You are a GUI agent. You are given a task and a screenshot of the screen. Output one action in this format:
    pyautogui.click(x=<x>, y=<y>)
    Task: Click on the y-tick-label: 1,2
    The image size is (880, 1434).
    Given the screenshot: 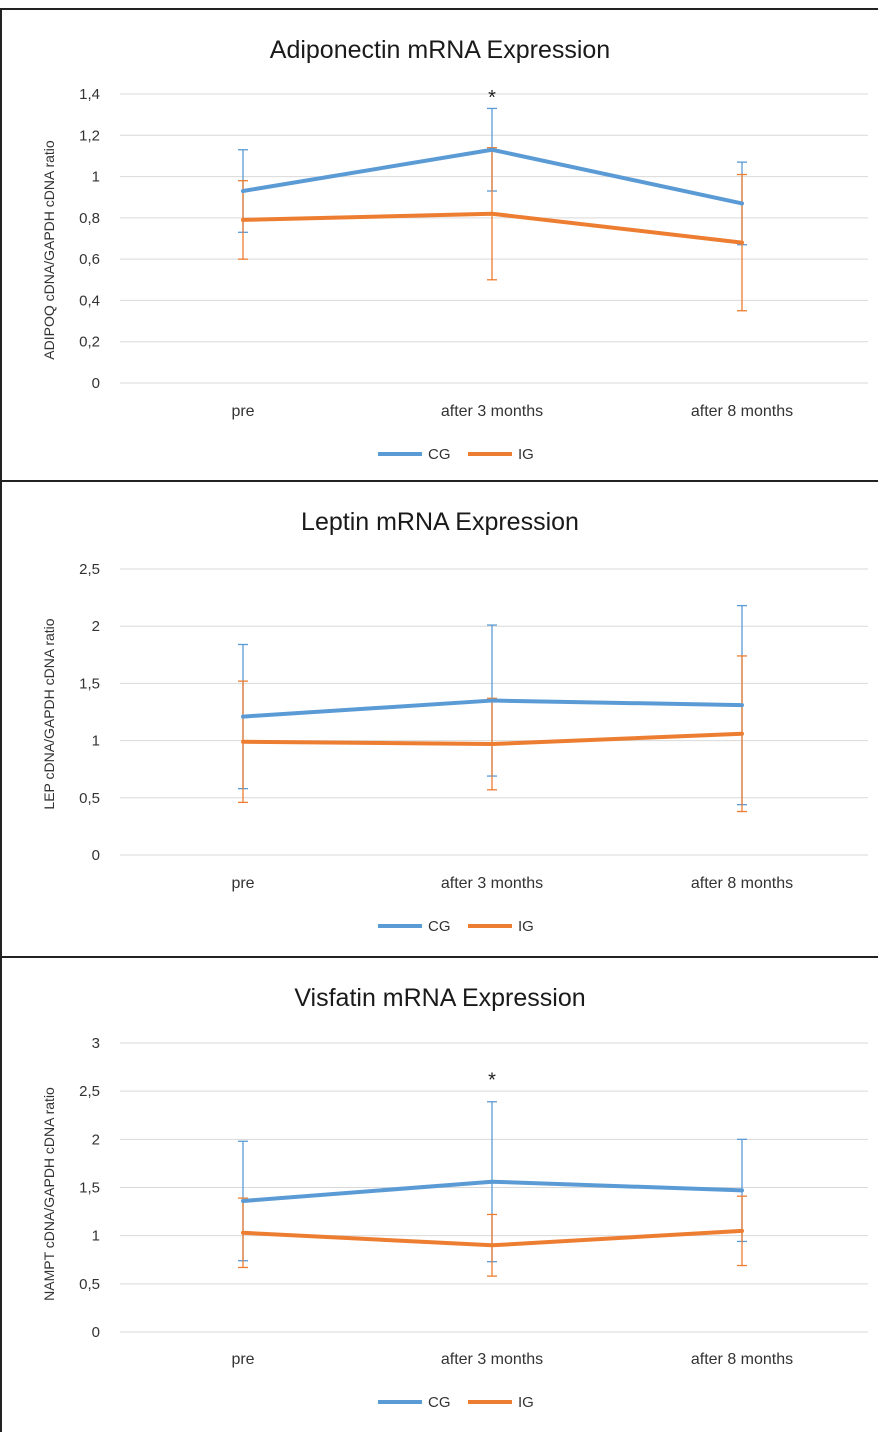 What is the action you would take?
    pyautogui.click(x=89, y=135)
    